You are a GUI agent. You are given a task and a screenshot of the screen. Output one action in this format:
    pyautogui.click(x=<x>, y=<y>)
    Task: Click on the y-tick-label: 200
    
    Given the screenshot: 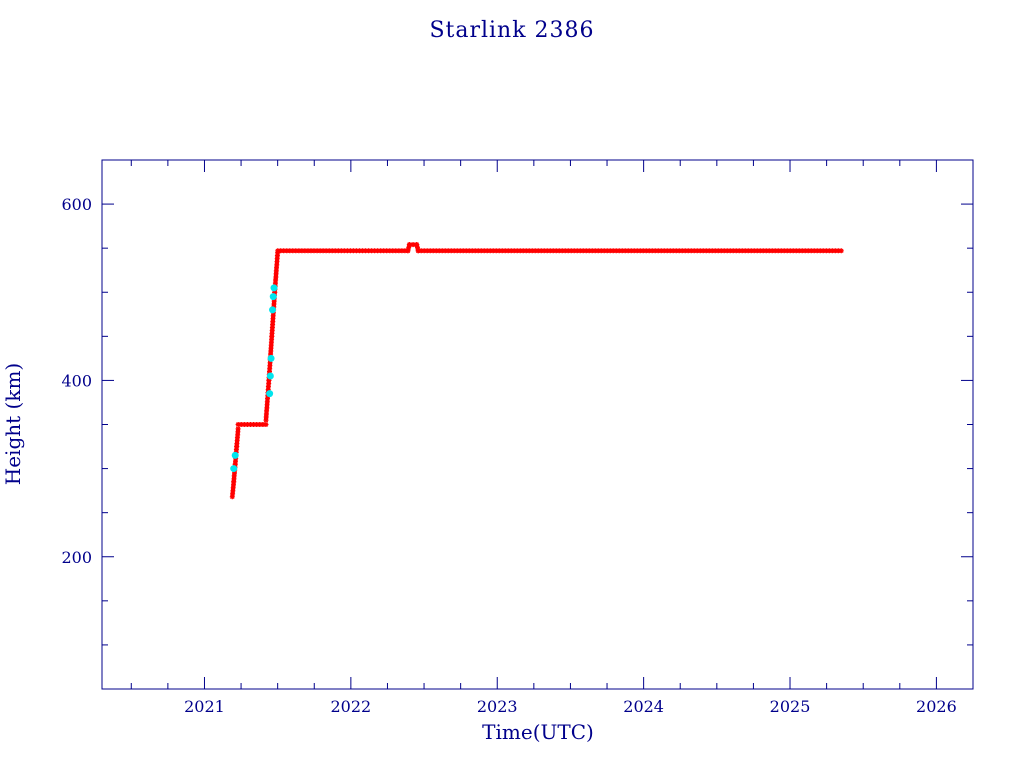 What is the action you would take?
    pyautogui.click(x=76, y=557)
    